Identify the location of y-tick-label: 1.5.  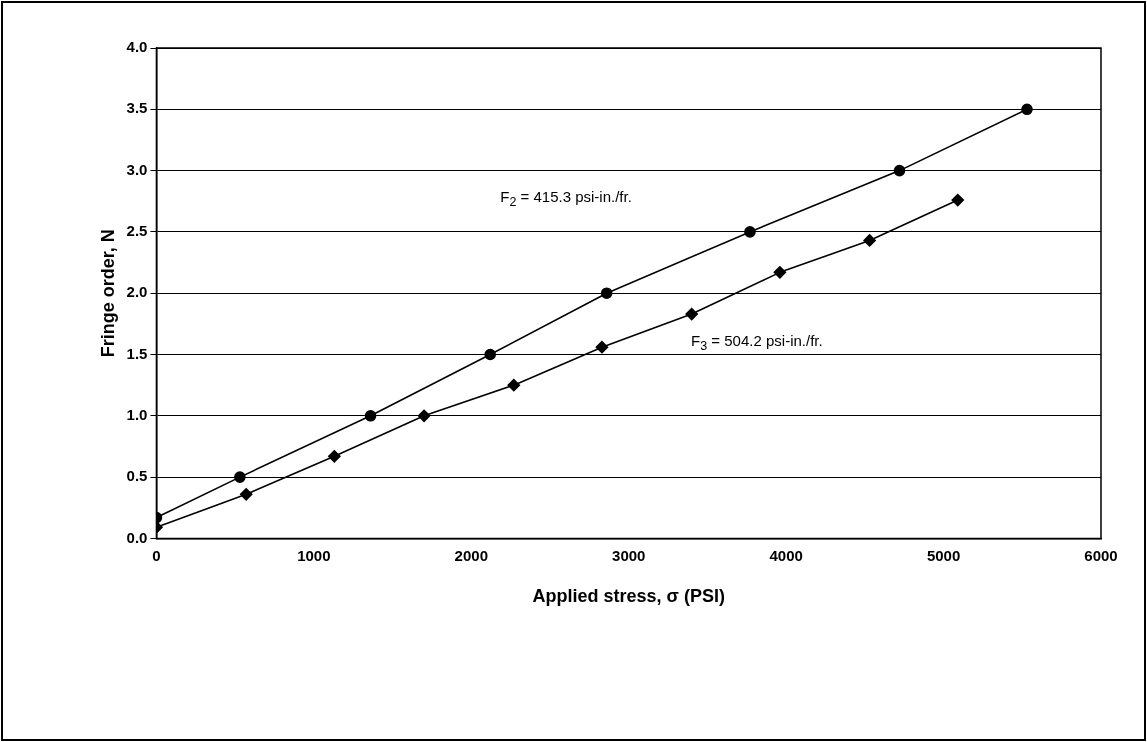
(137, 353).